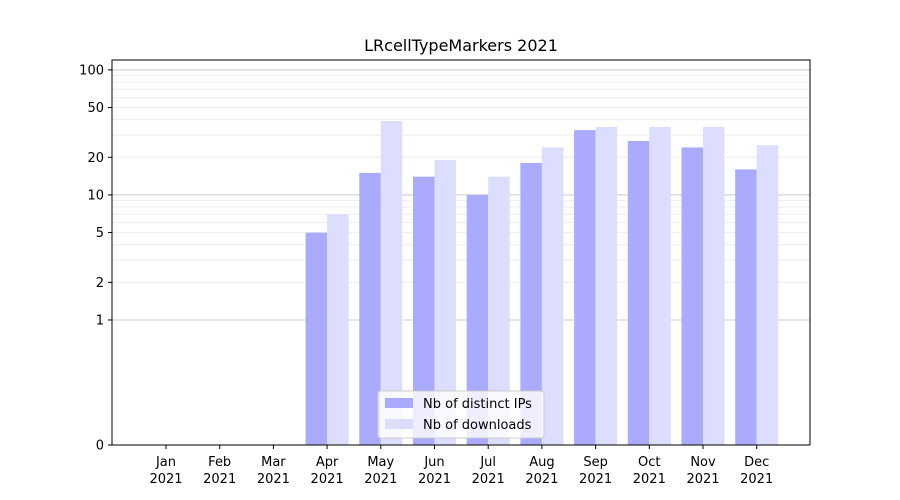 The width and height of the screenshot is (900, 500). What do you see at coordinates (273, 462) in the screenshot?
I see `x-tick-label-month: Mar` at bounding box center [273, 462].